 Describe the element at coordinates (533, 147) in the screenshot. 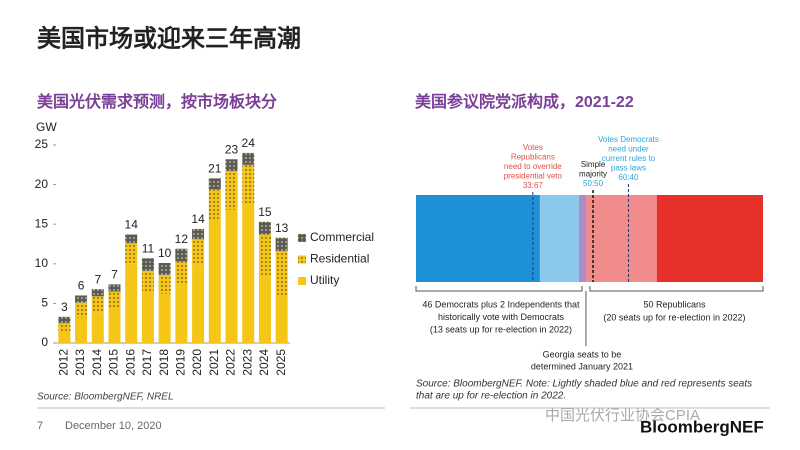

I see `threshold-note: Votes` at that location.